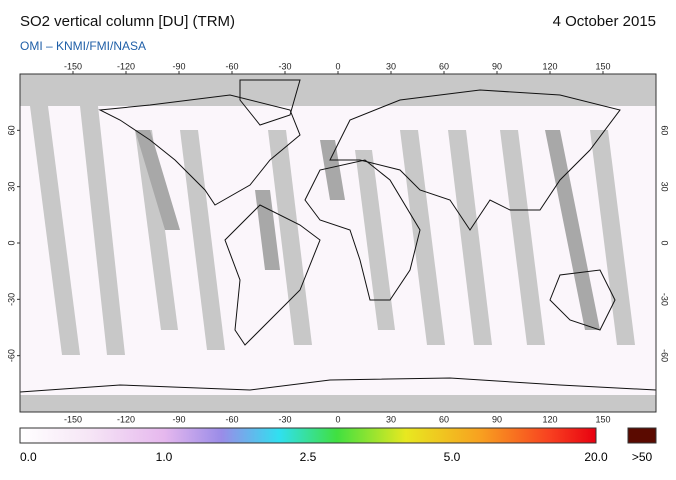  What do you see at coordinates (178, 66) in the screenshot?
I see `lon-tick-label-top: -90` at bounding box center [178, 66].